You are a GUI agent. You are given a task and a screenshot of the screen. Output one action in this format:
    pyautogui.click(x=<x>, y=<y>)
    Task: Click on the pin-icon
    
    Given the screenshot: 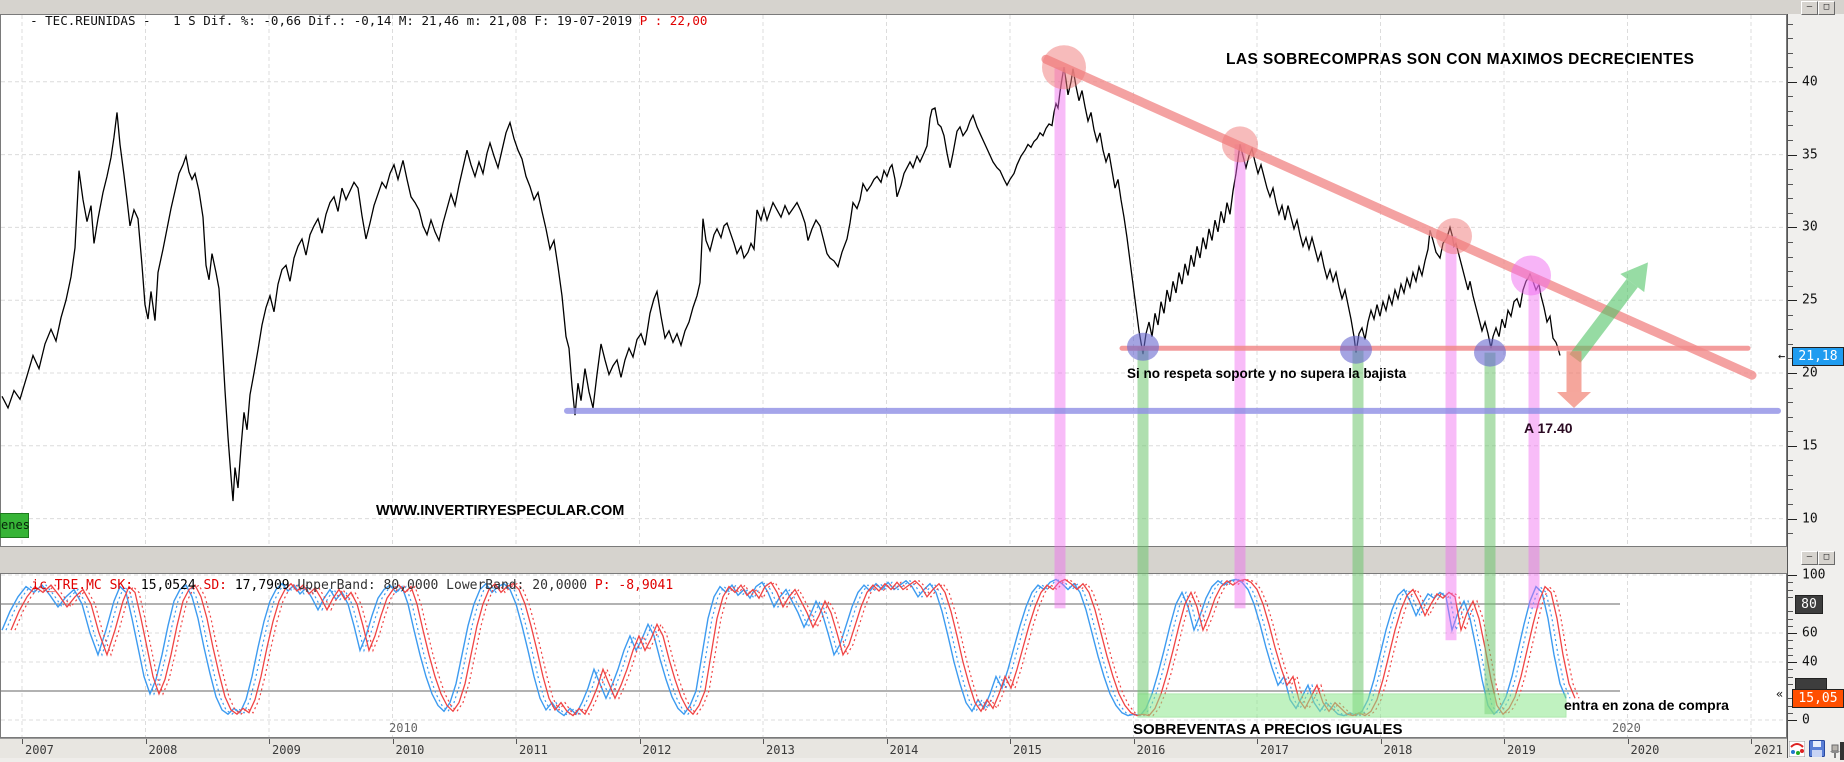 What is the action you would take?
    pyautogui.click(x=1835, y=751)
    